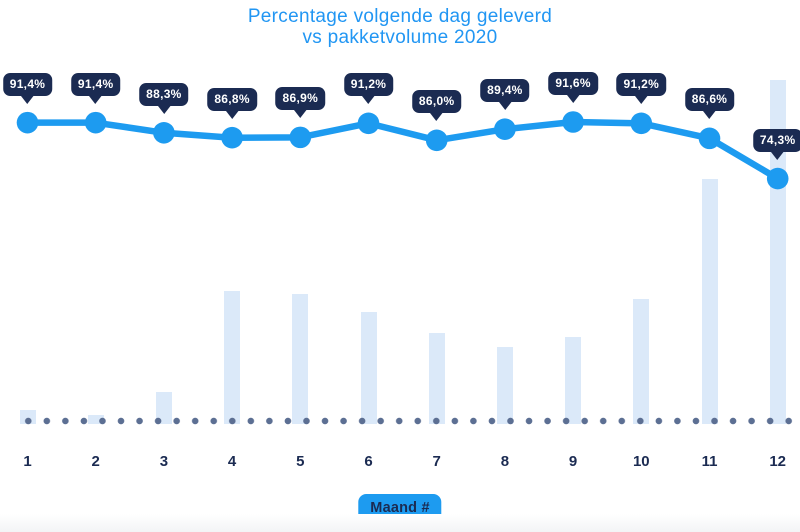 The width and height of the screenshot is (800, 532). I want to click on chart-title-line1: Percentage volgende dag geleverd, so click(400, 16).